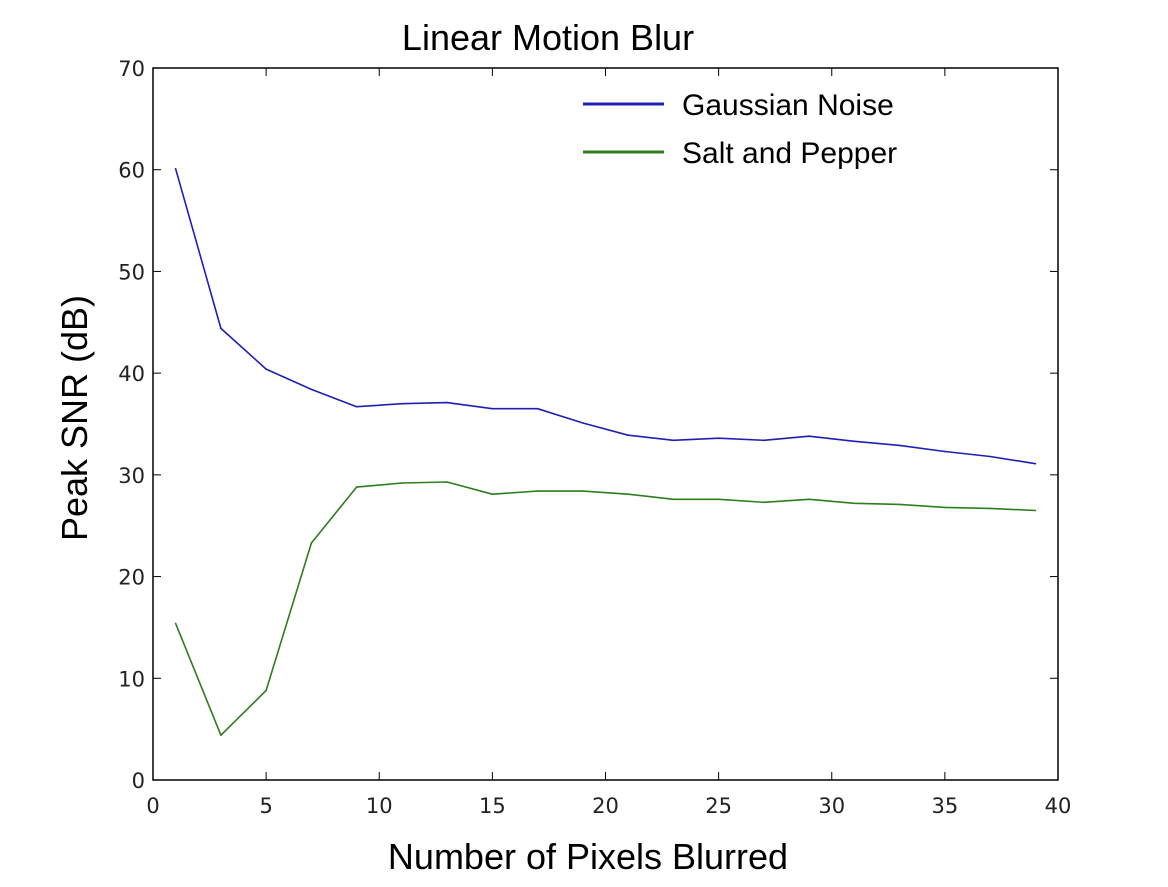  I want to click on legend-label-gaussian-noise: Gaussian Noise, so click(788, 105).